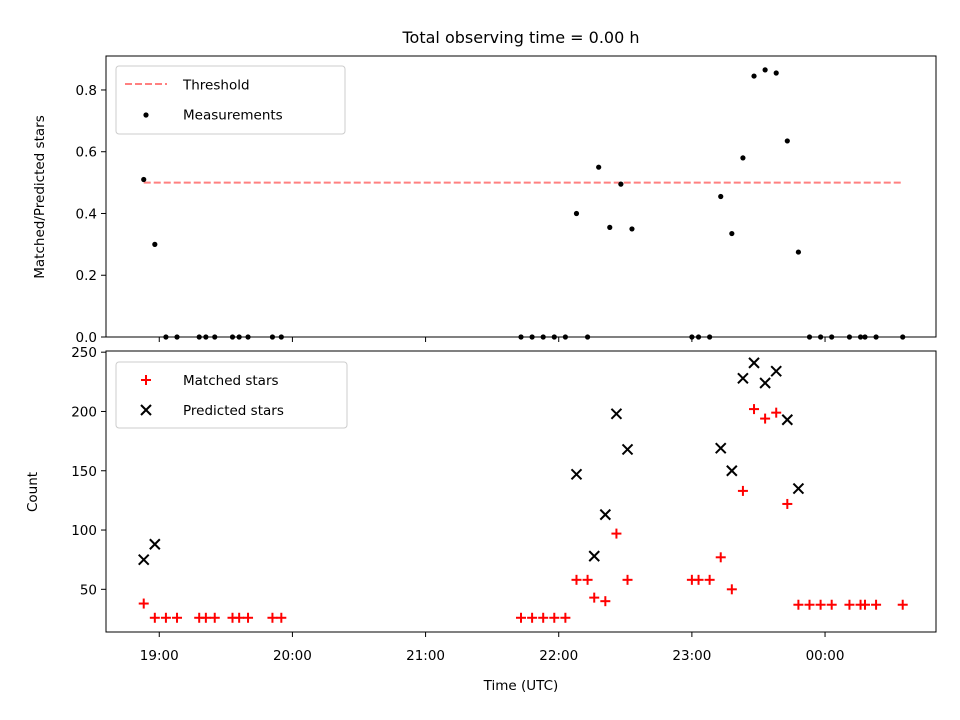 This screenshot has height=720, width=960. I want to click on legend-predicted-label: Predicted stars, so click(233, 411).